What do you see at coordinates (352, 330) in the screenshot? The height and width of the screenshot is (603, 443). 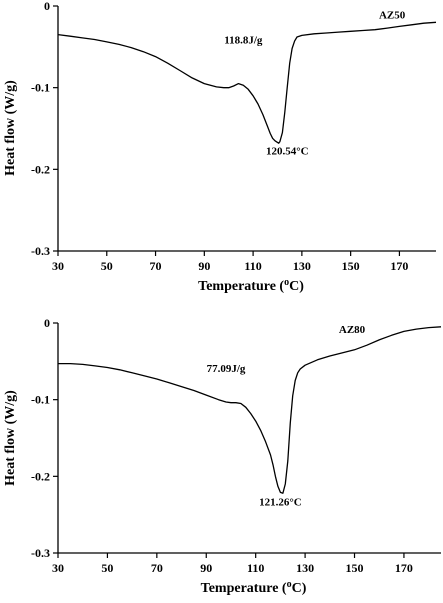 I see `chart-annotation: AZ80` at bounding box center [352, 330].